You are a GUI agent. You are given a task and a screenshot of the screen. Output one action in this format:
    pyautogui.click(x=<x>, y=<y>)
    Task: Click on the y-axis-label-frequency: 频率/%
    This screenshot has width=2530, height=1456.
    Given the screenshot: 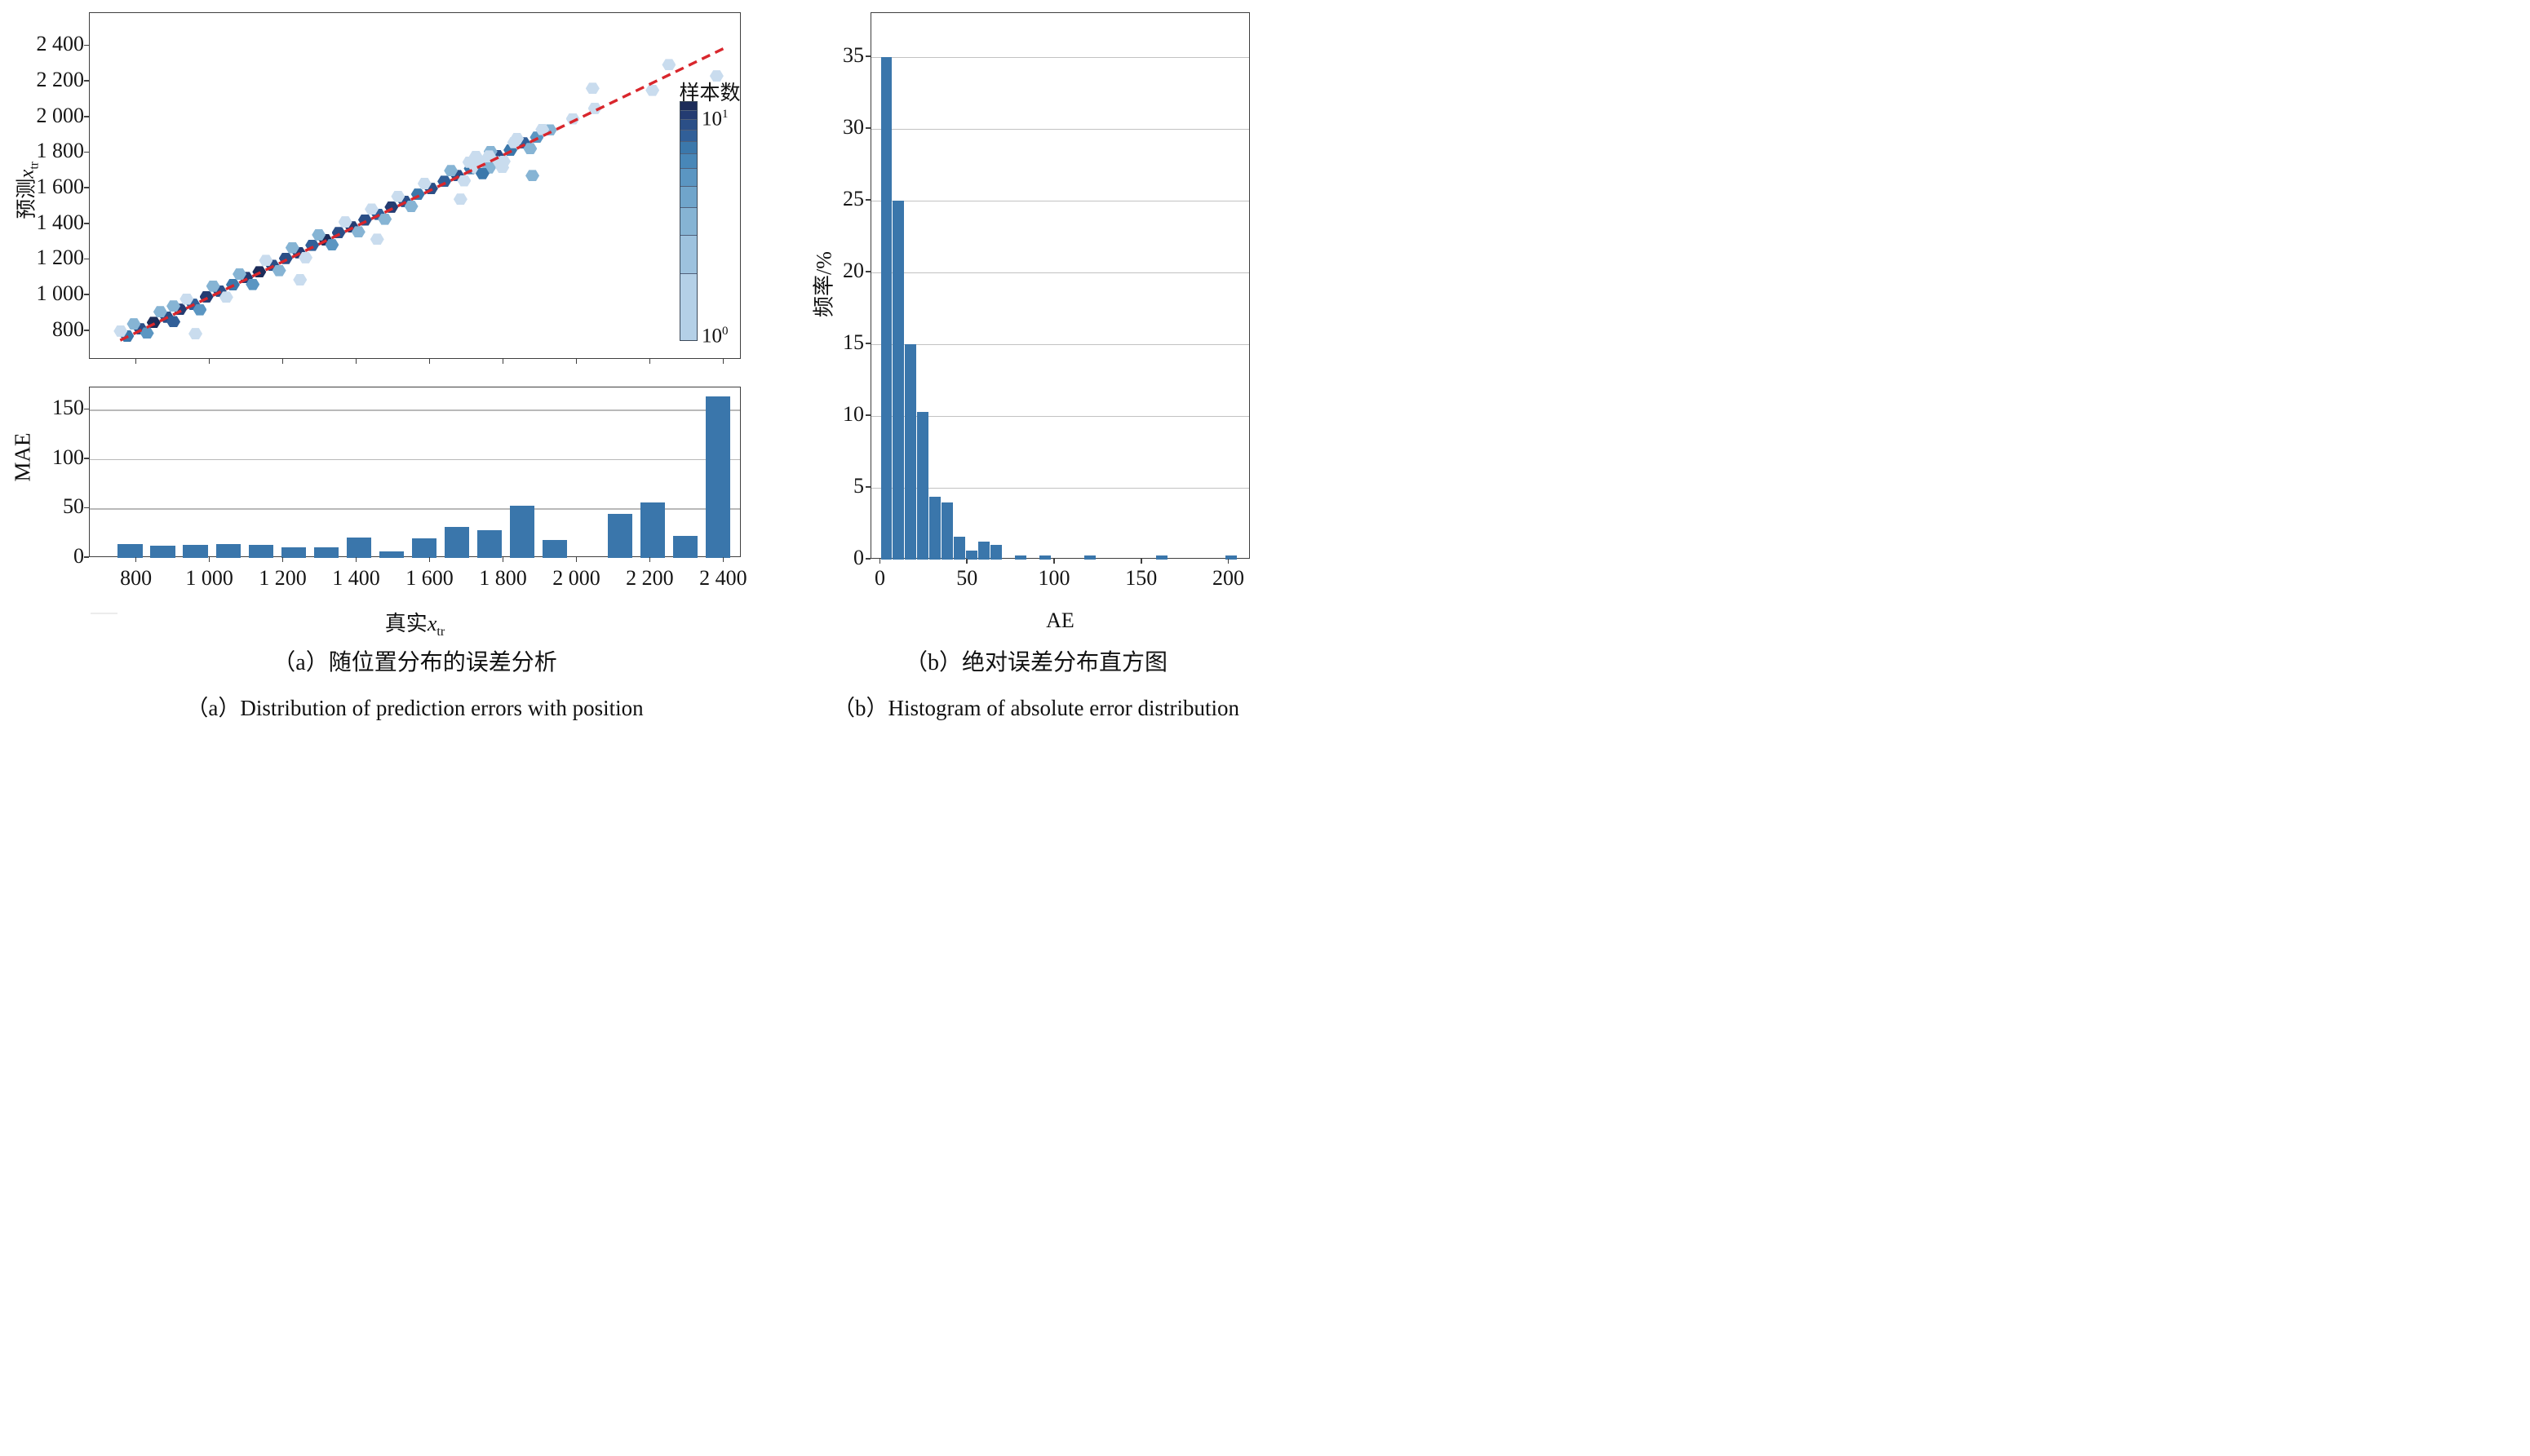 What is the action you would take?
    pyautogui.click(x=824, y=284)
    